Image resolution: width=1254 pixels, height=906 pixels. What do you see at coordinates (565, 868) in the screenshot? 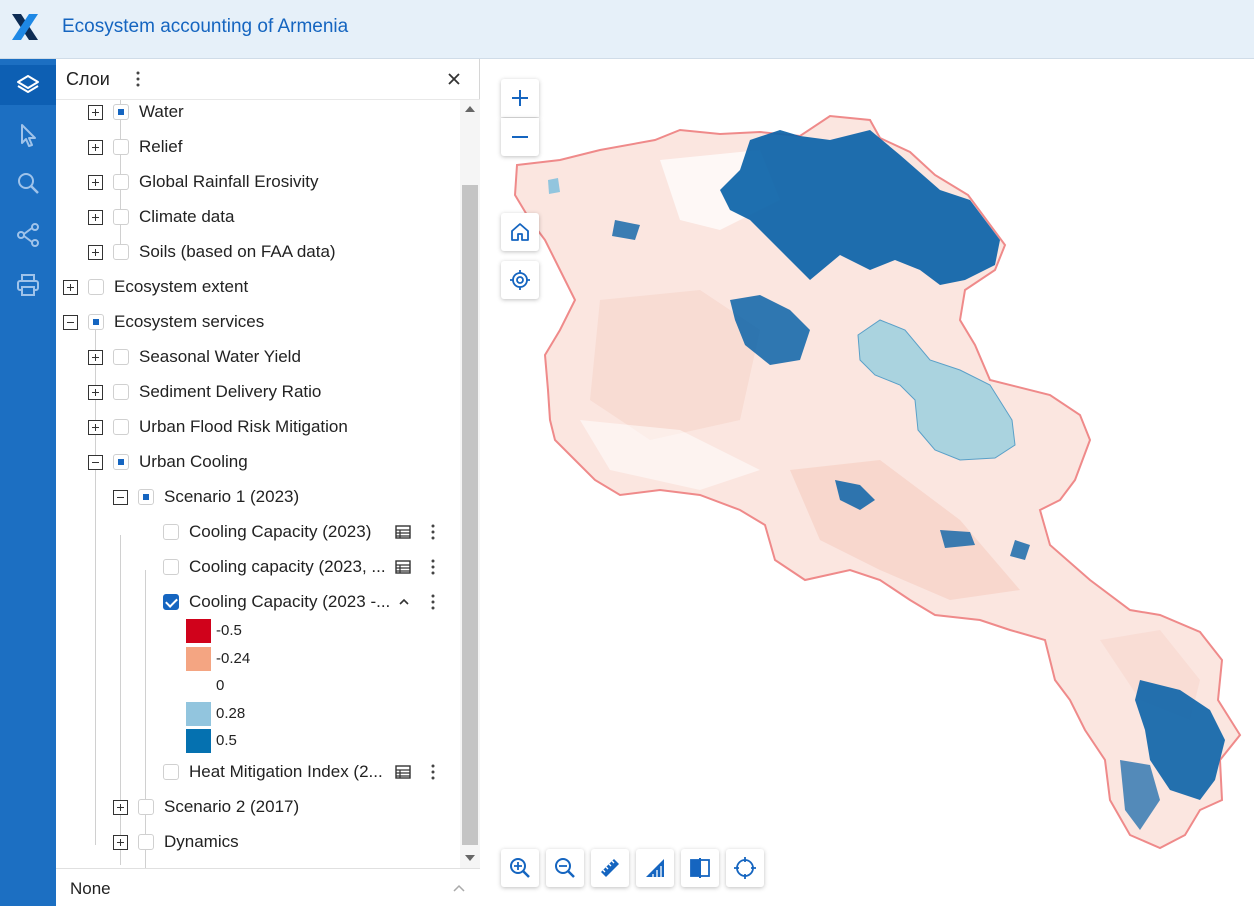
I see `zoom-out-tool-button` at bounding box center [565, 868].